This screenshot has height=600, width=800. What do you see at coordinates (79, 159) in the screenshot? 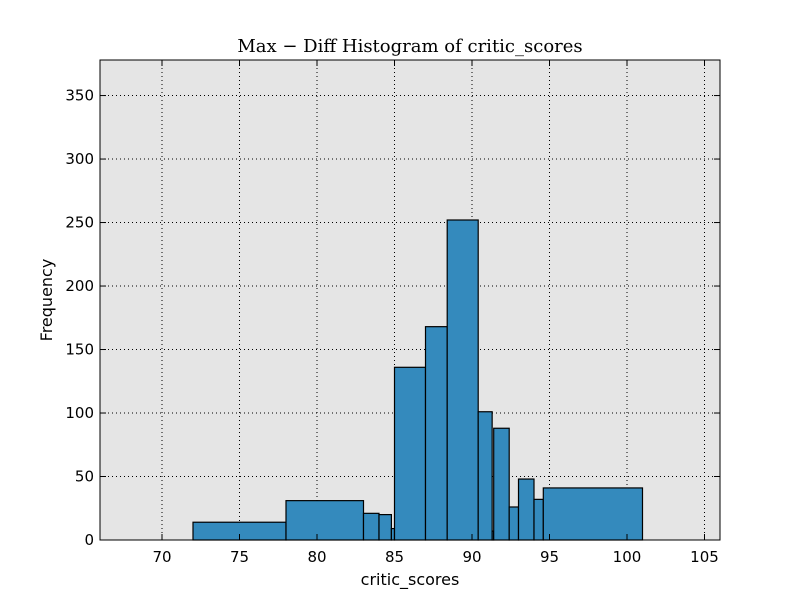
I see `y-tick-label: 300` at bounding box center [79, 159].